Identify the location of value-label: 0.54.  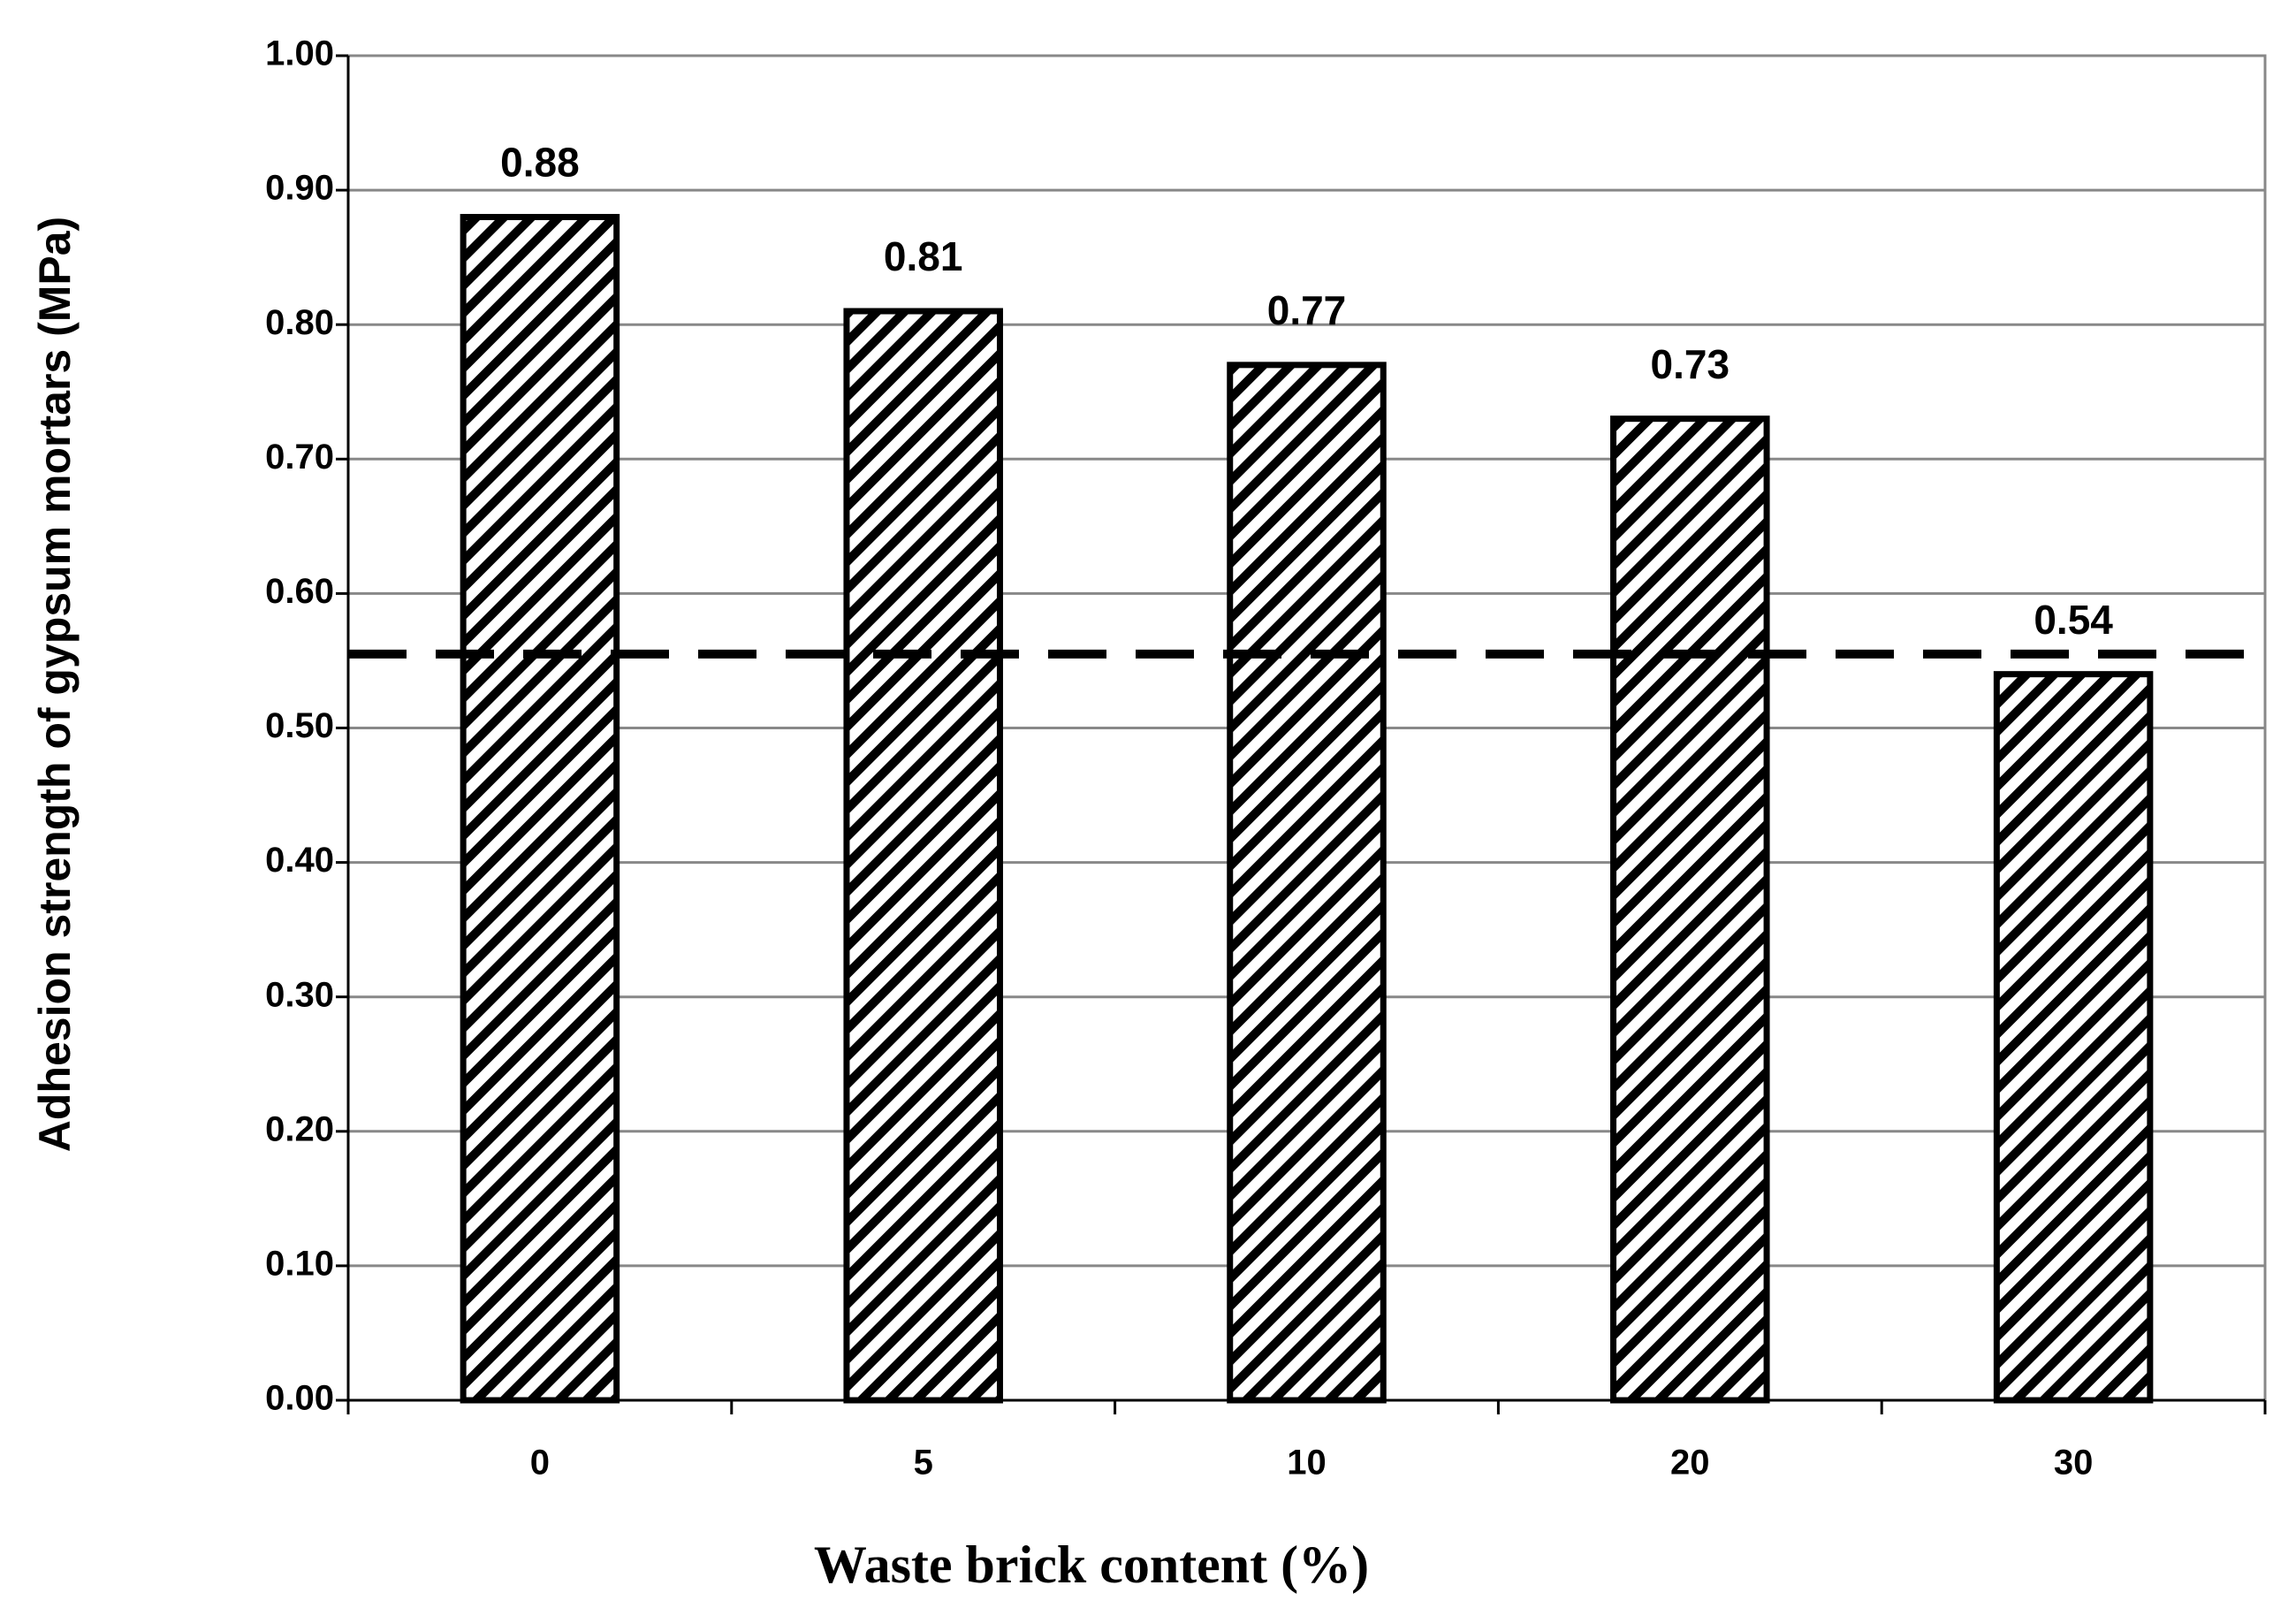
(2074, 620).